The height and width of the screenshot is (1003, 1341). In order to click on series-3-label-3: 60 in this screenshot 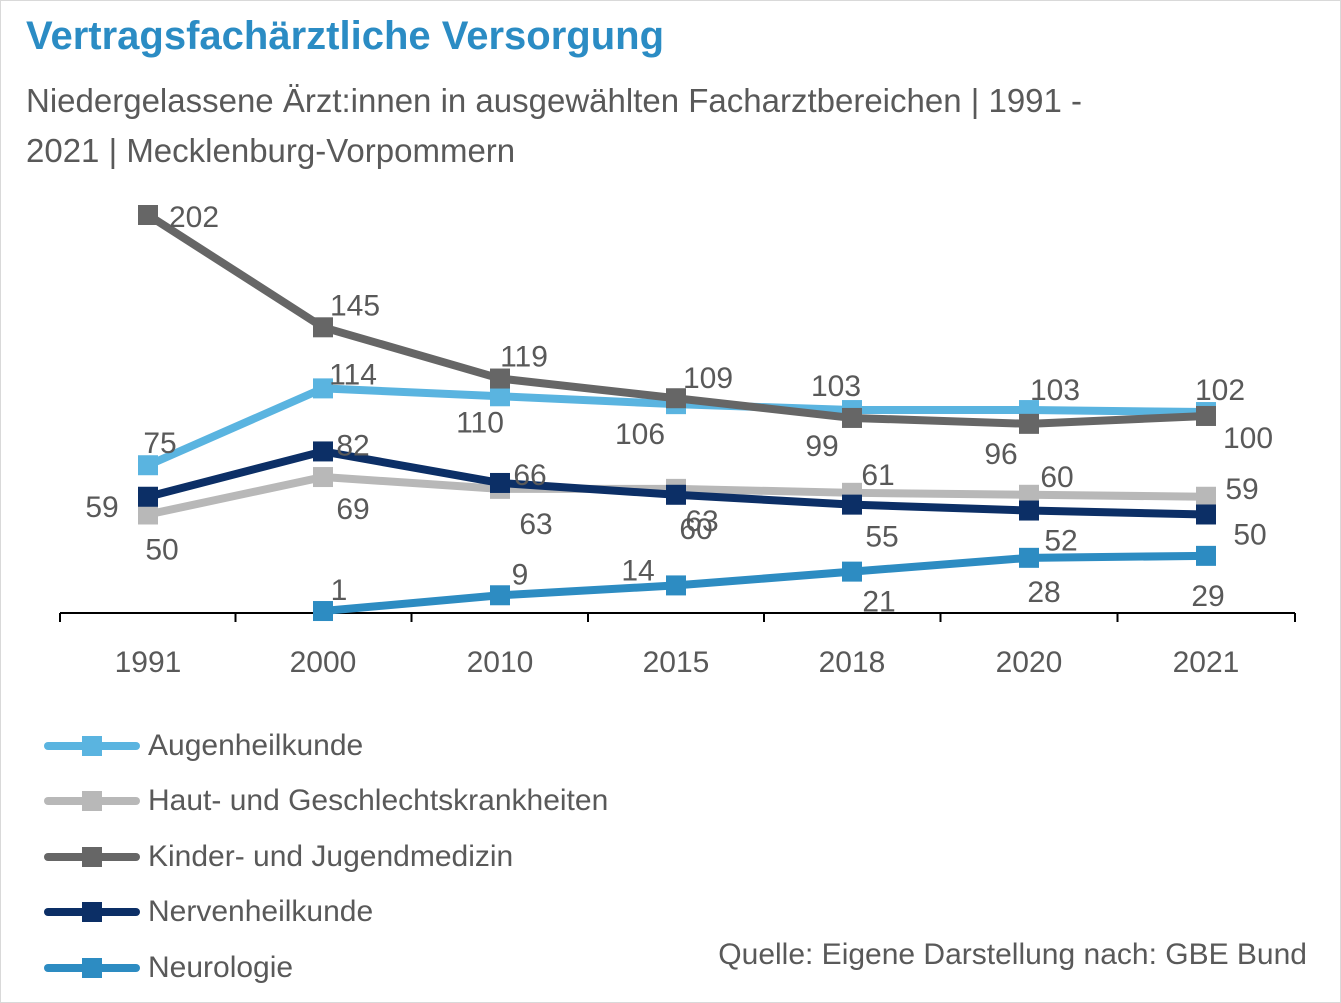, I will do `click(695, 529)`.